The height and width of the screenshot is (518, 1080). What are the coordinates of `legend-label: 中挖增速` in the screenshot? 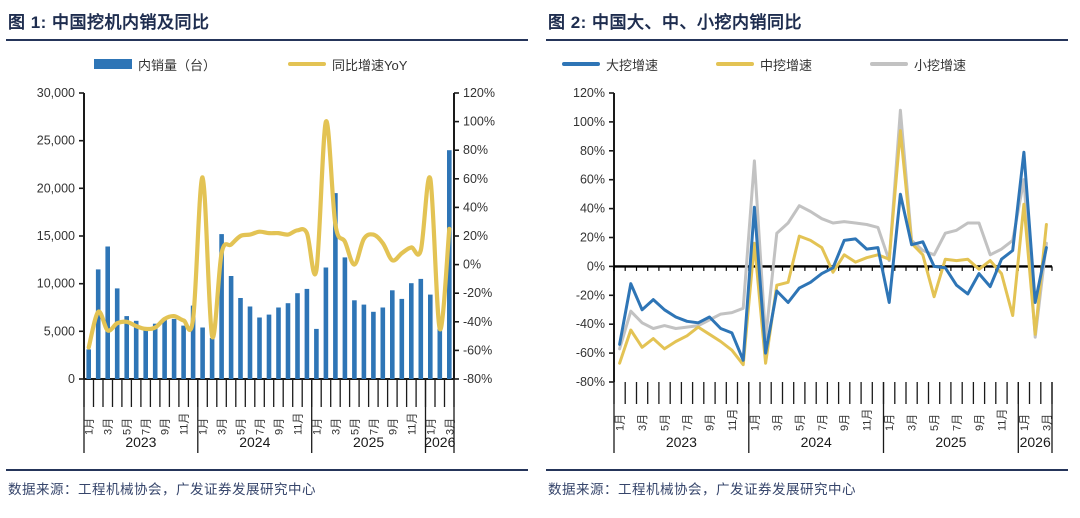 It's located at (786, 65).